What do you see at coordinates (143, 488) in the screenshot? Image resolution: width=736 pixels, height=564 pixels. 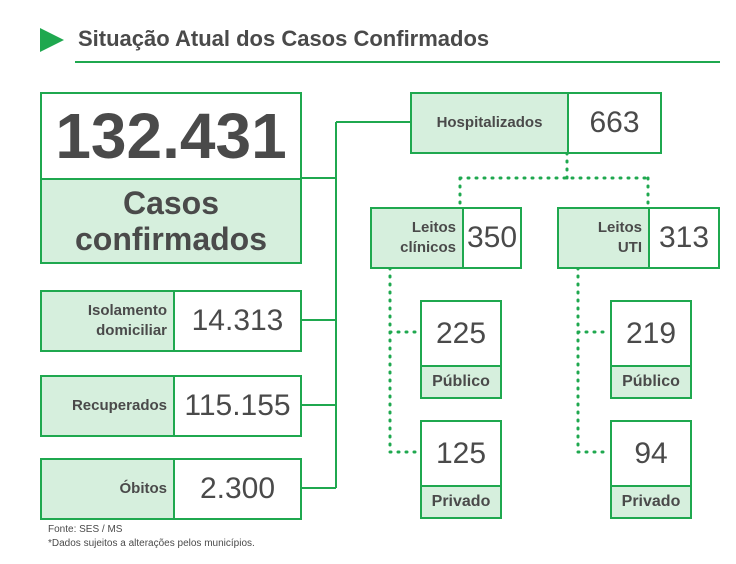 I see `label-line: Óbitos` at bounding box center [143, 488].